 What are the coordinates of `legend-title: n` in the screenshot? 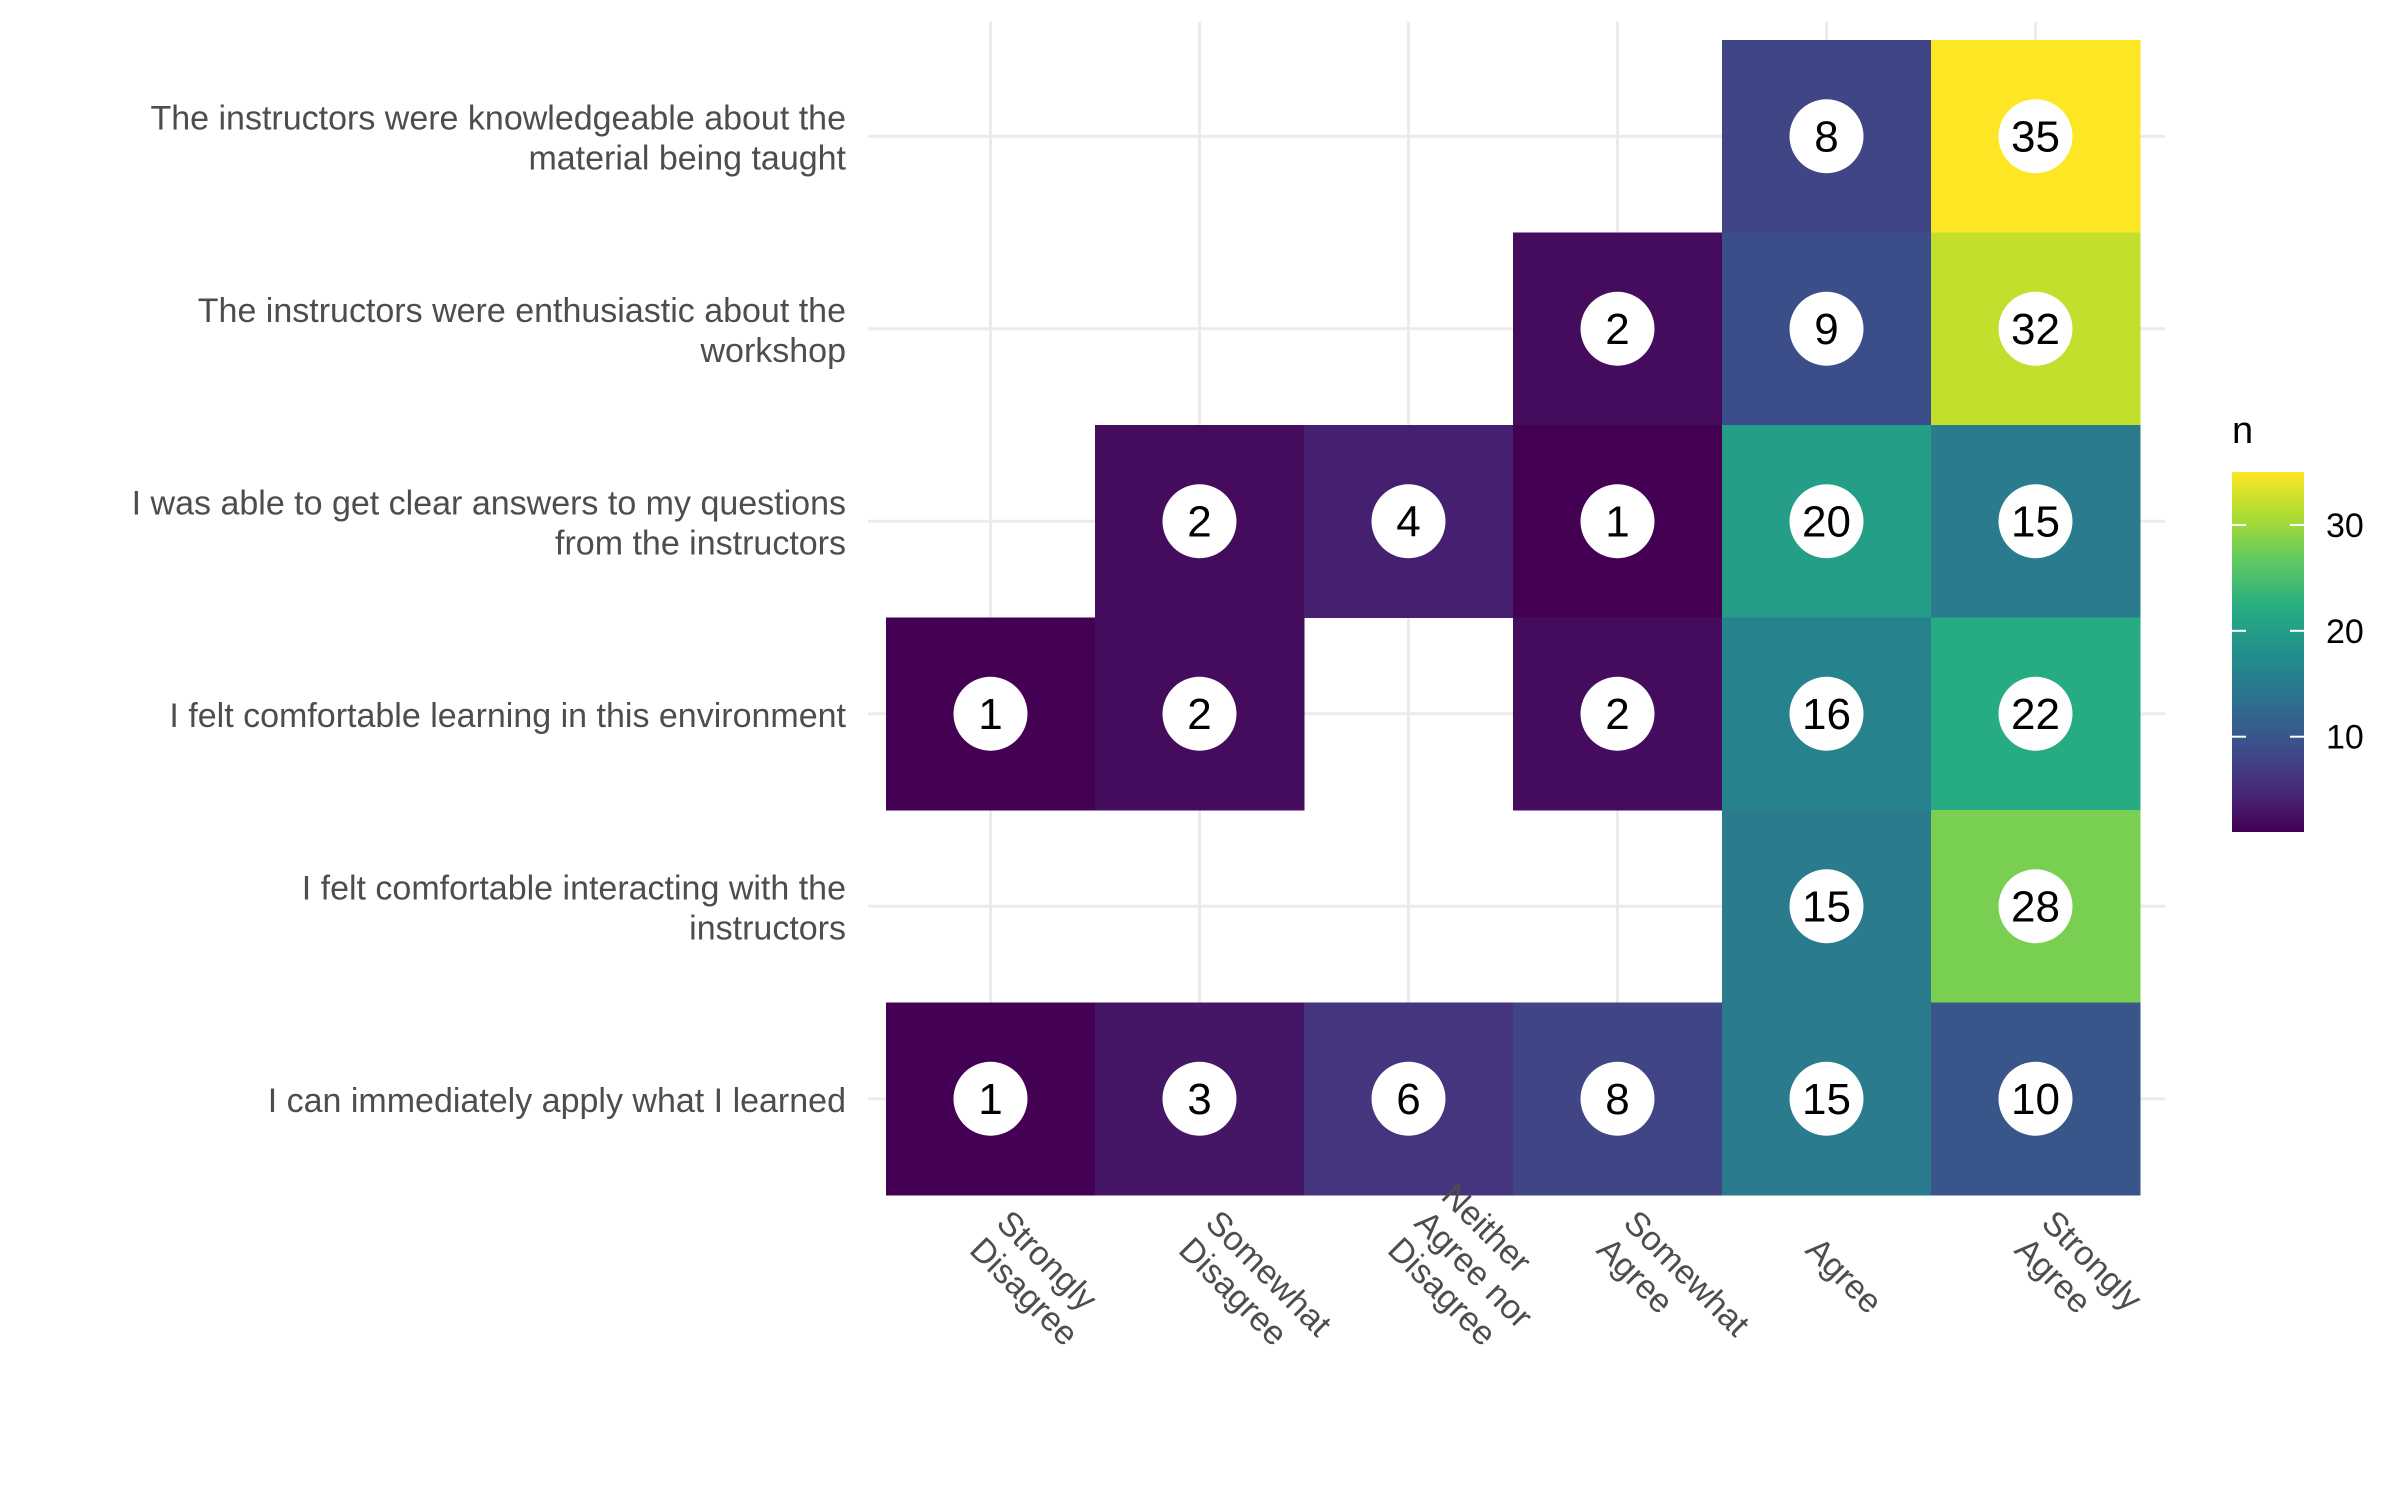 It's located at (2242, 431).